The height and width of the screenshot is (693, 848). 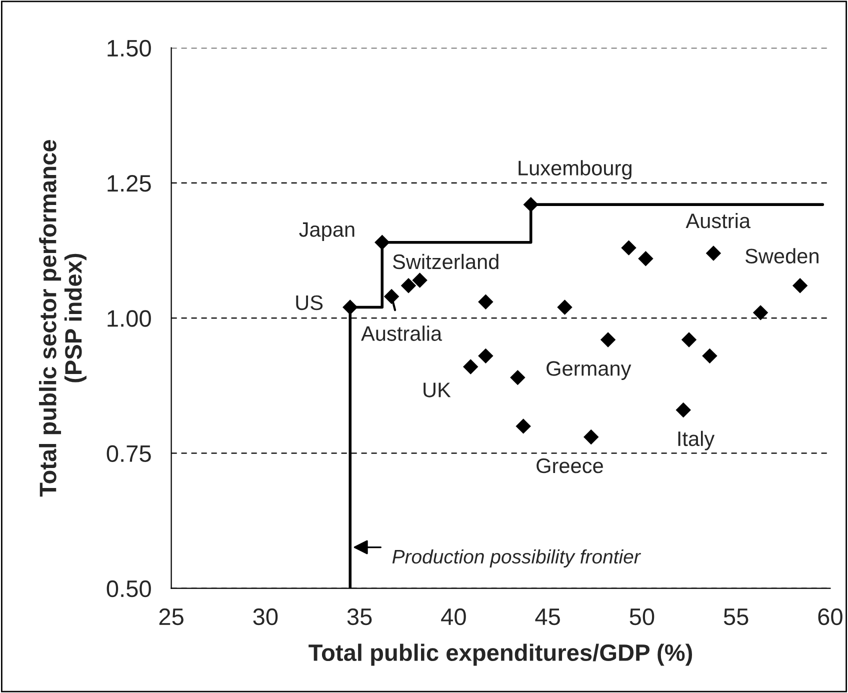 What do you see at coordinates (547, 617) in the screenshot?
I see `x-tick-label: 45` at bounding box center [547, 617].